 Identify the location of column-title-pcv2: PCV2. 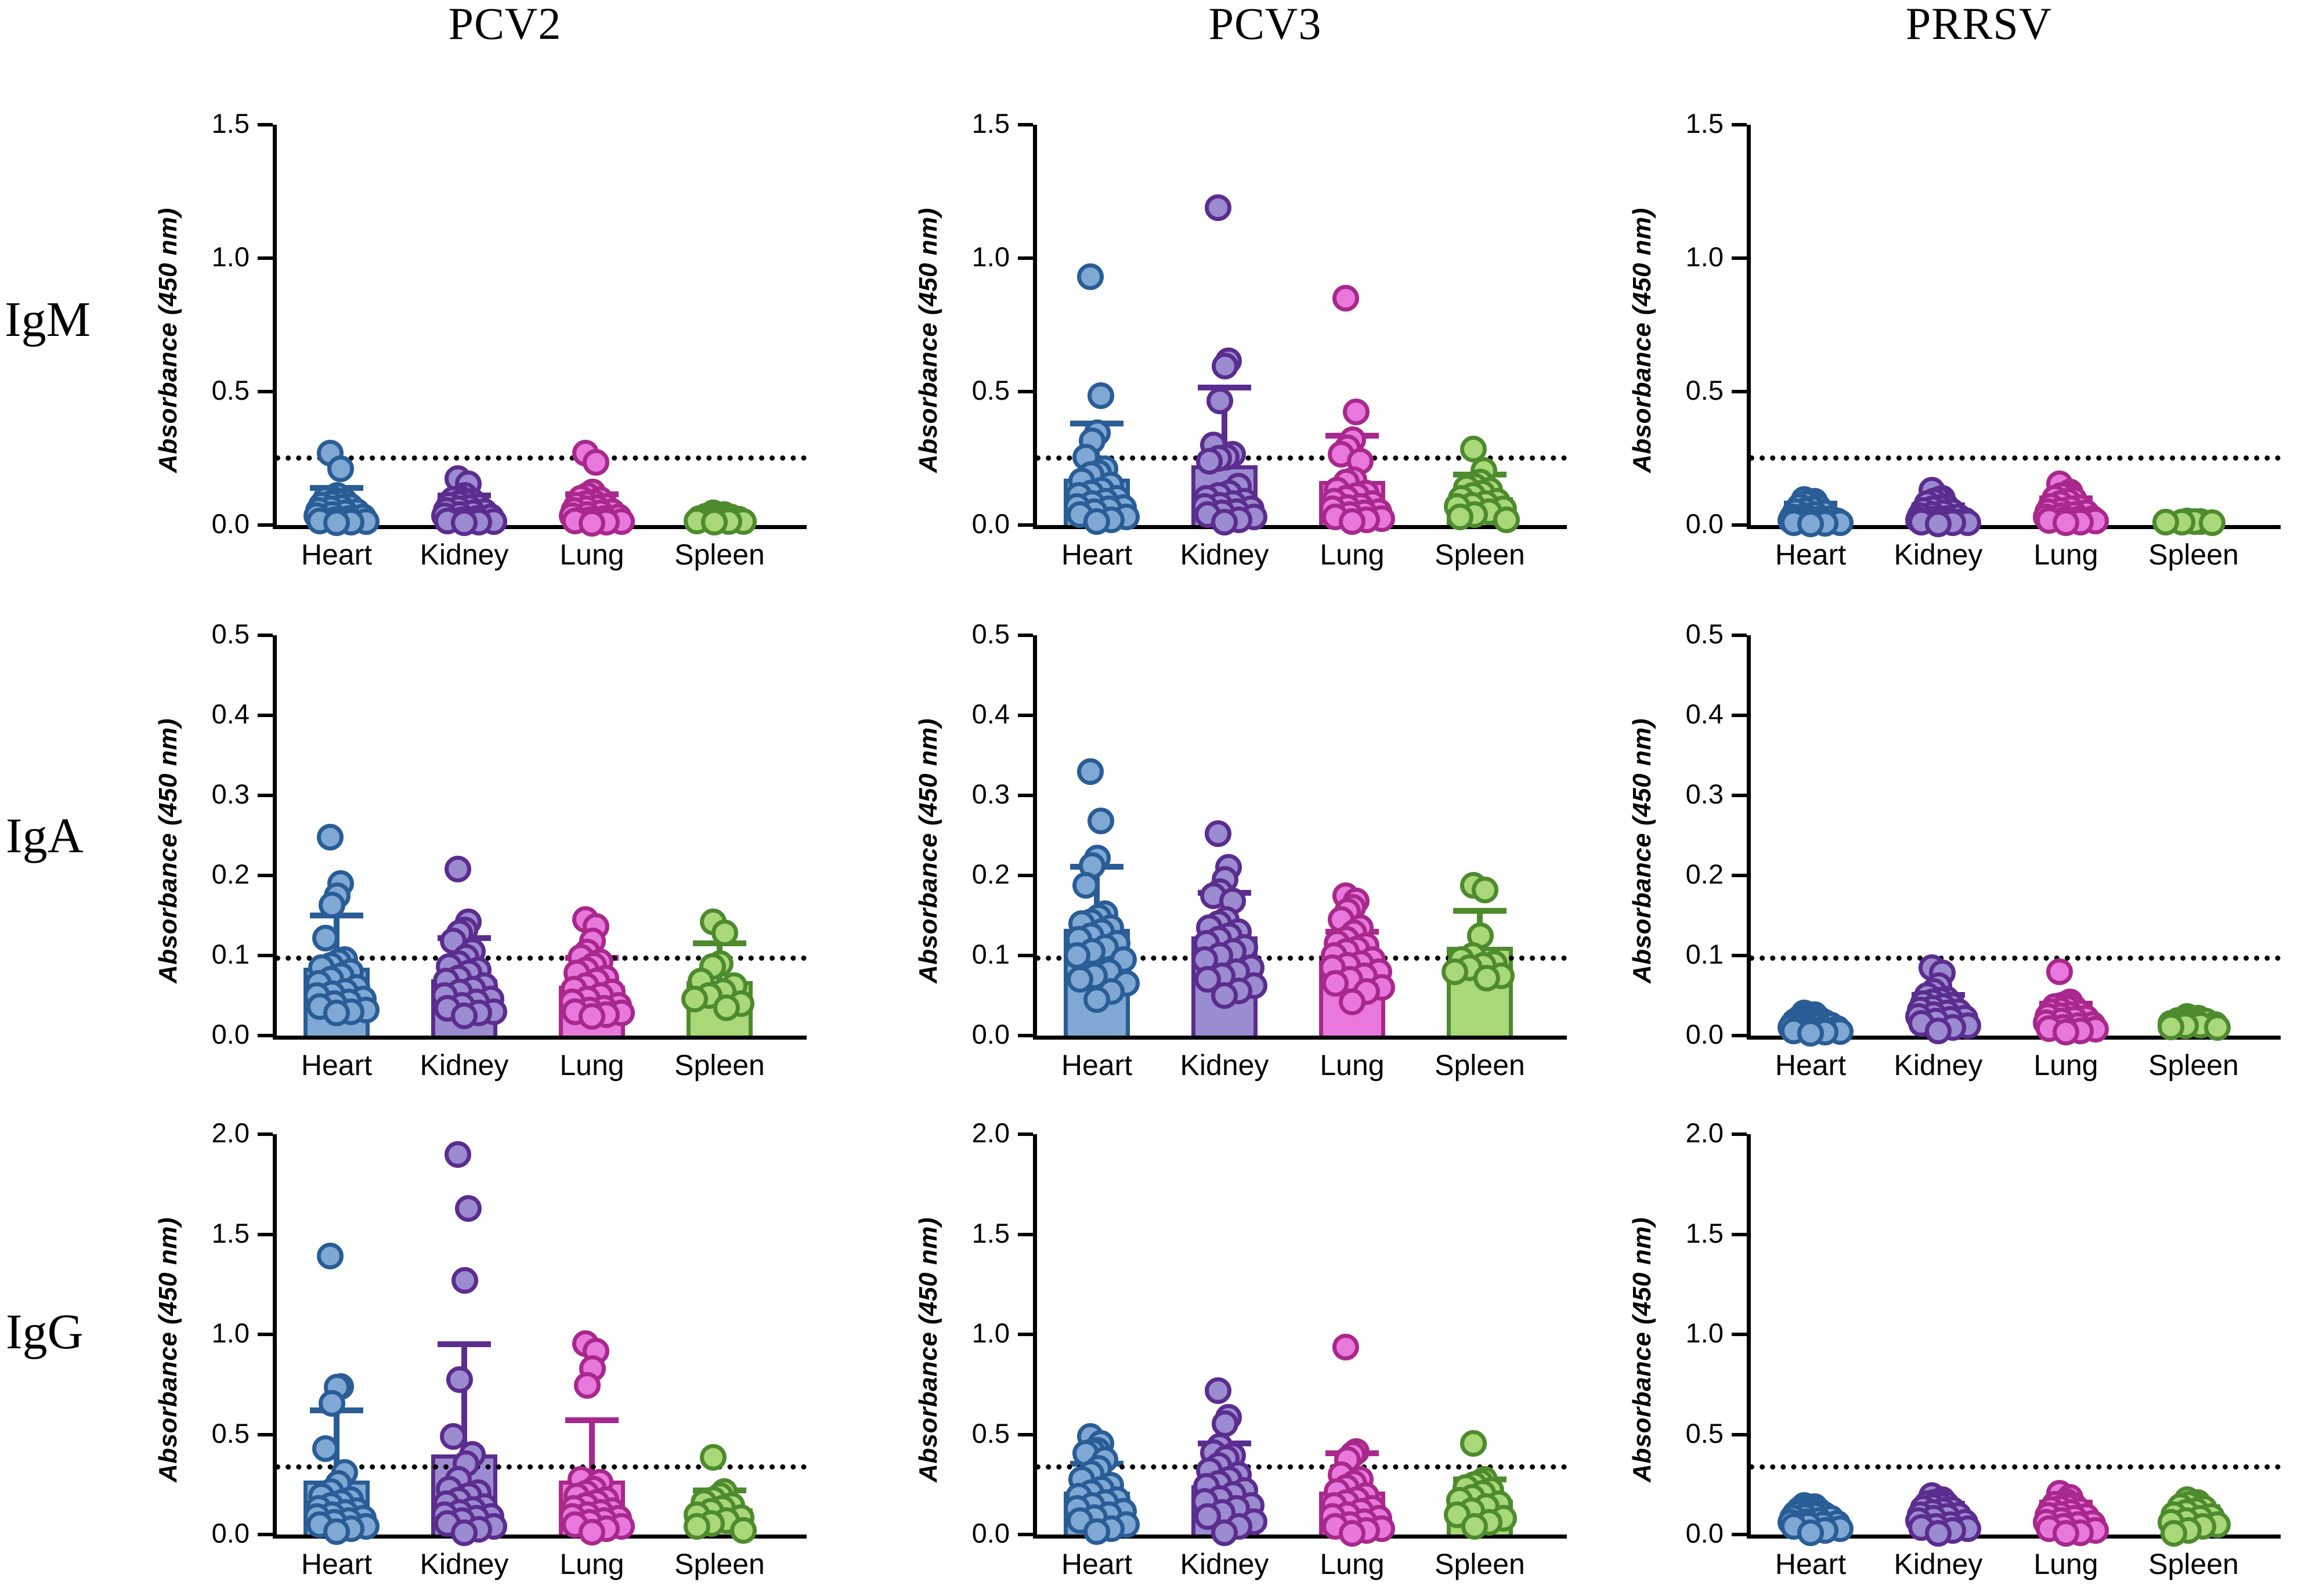
(505, 24).